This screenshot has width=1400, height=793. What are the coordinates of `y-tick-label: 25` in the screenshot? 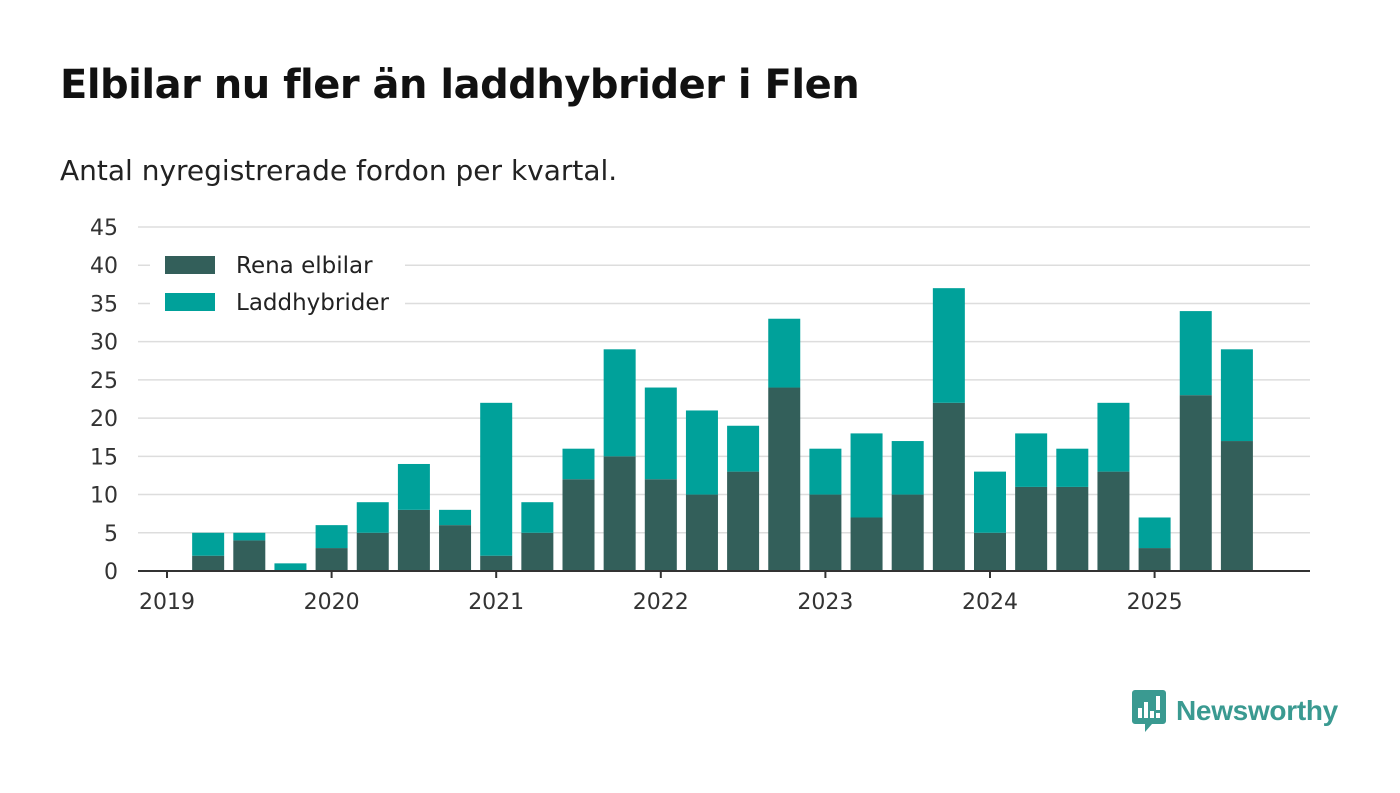 It's located at (104, 381).